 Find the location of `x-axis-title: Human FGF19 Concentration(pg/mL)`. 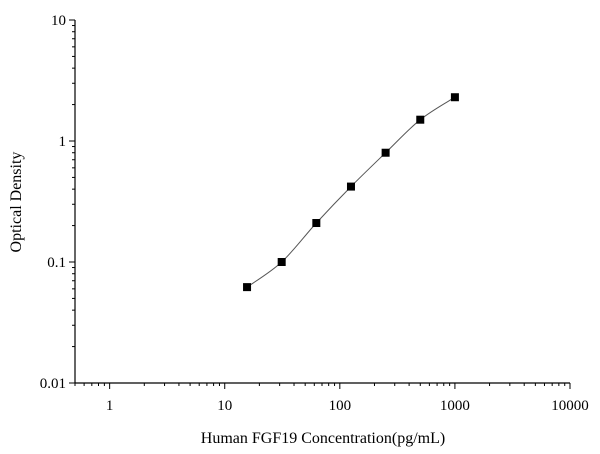

x-axis-title: Human FGF19 Concentration(pg/mL) is located at coordinates (323, 438).